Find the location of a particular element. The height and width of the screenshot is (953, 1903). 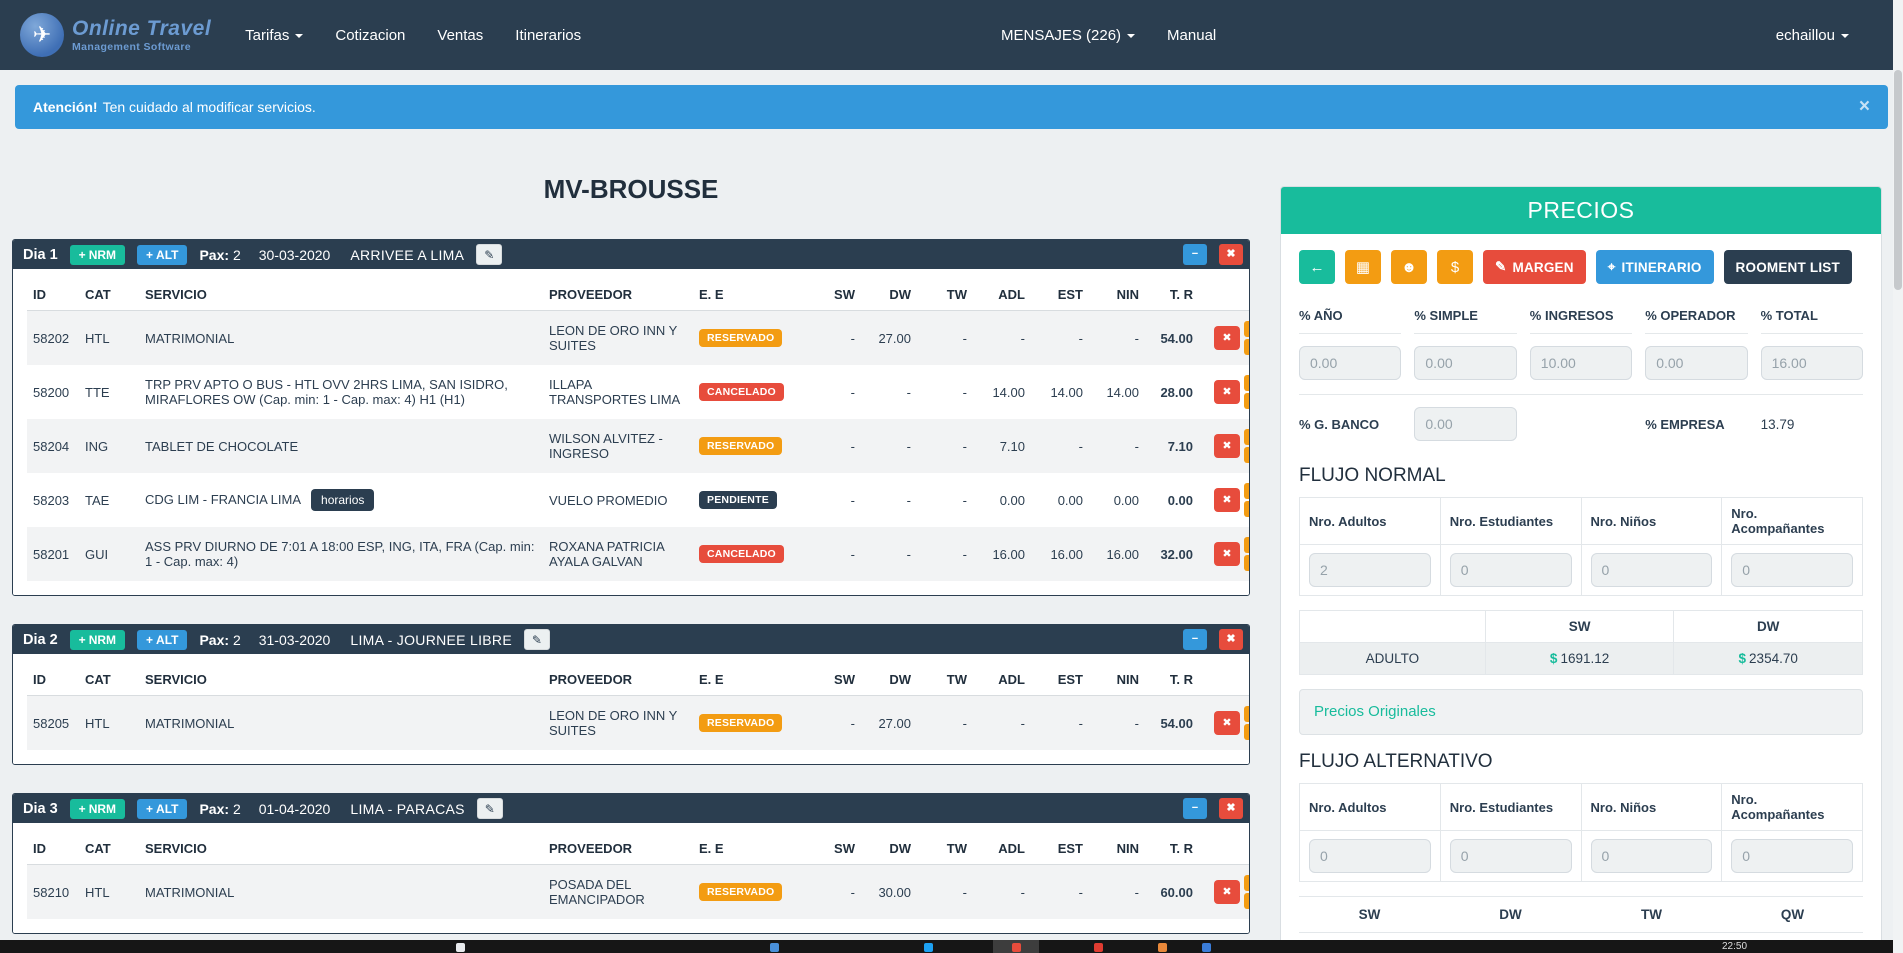

field-label: % AÑO is located at coordinates (1350, 318).